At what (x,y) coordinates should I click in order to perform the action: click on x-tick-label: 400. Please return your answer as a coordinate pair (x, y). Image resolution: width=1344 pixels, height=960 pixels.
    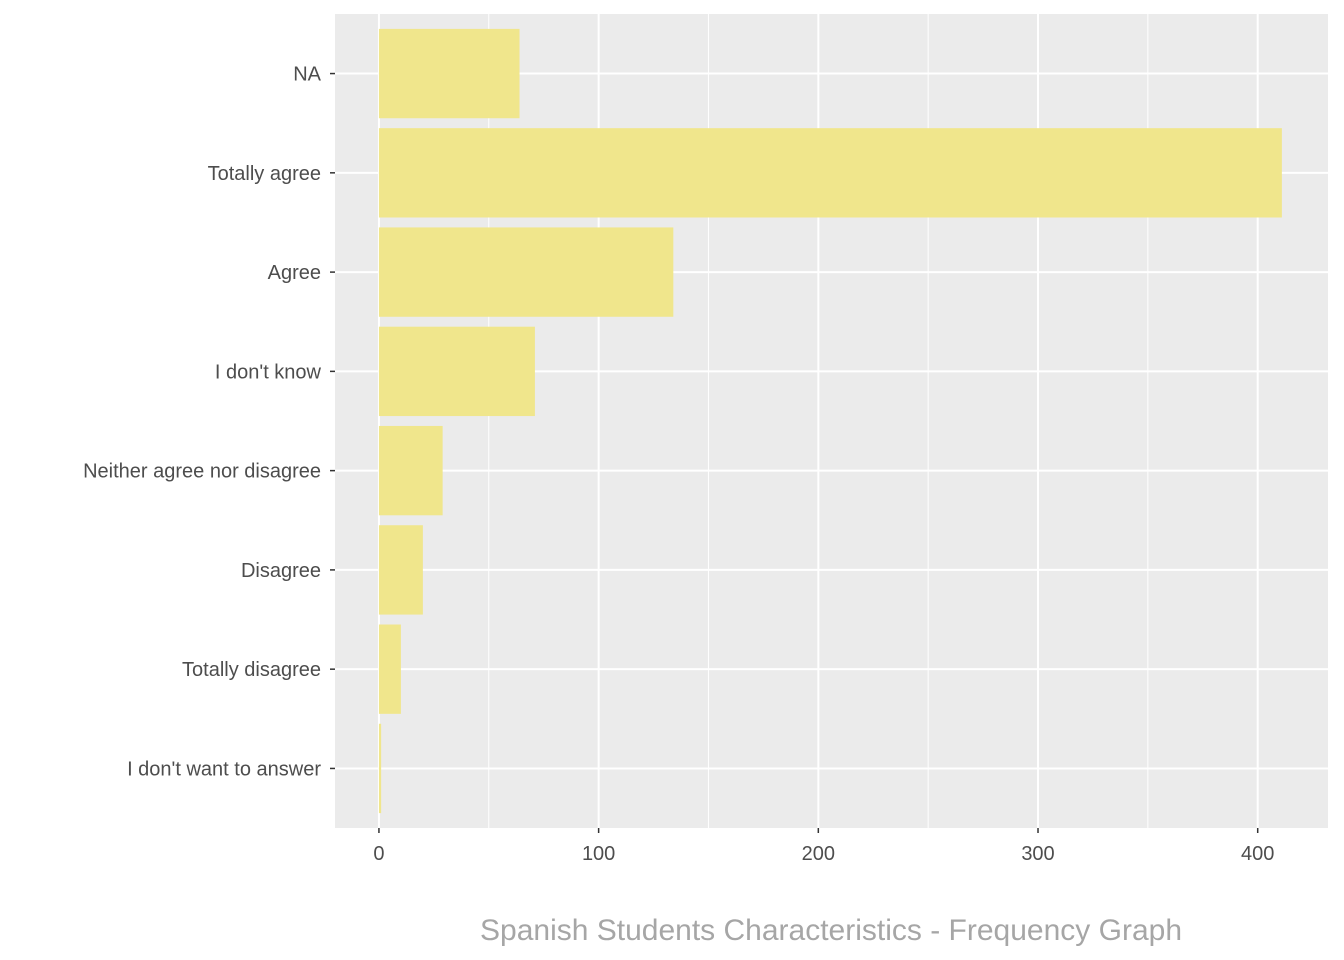
    Looking at the image, I should click on (1257, 854).